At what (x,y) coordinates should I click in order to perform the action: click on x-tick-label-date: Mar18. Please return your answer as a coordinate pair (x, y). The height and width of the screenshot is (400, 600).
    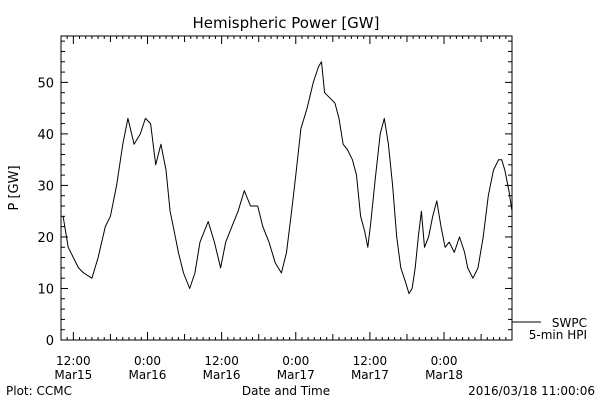
    Looking at the image, I should click on (444, 375).